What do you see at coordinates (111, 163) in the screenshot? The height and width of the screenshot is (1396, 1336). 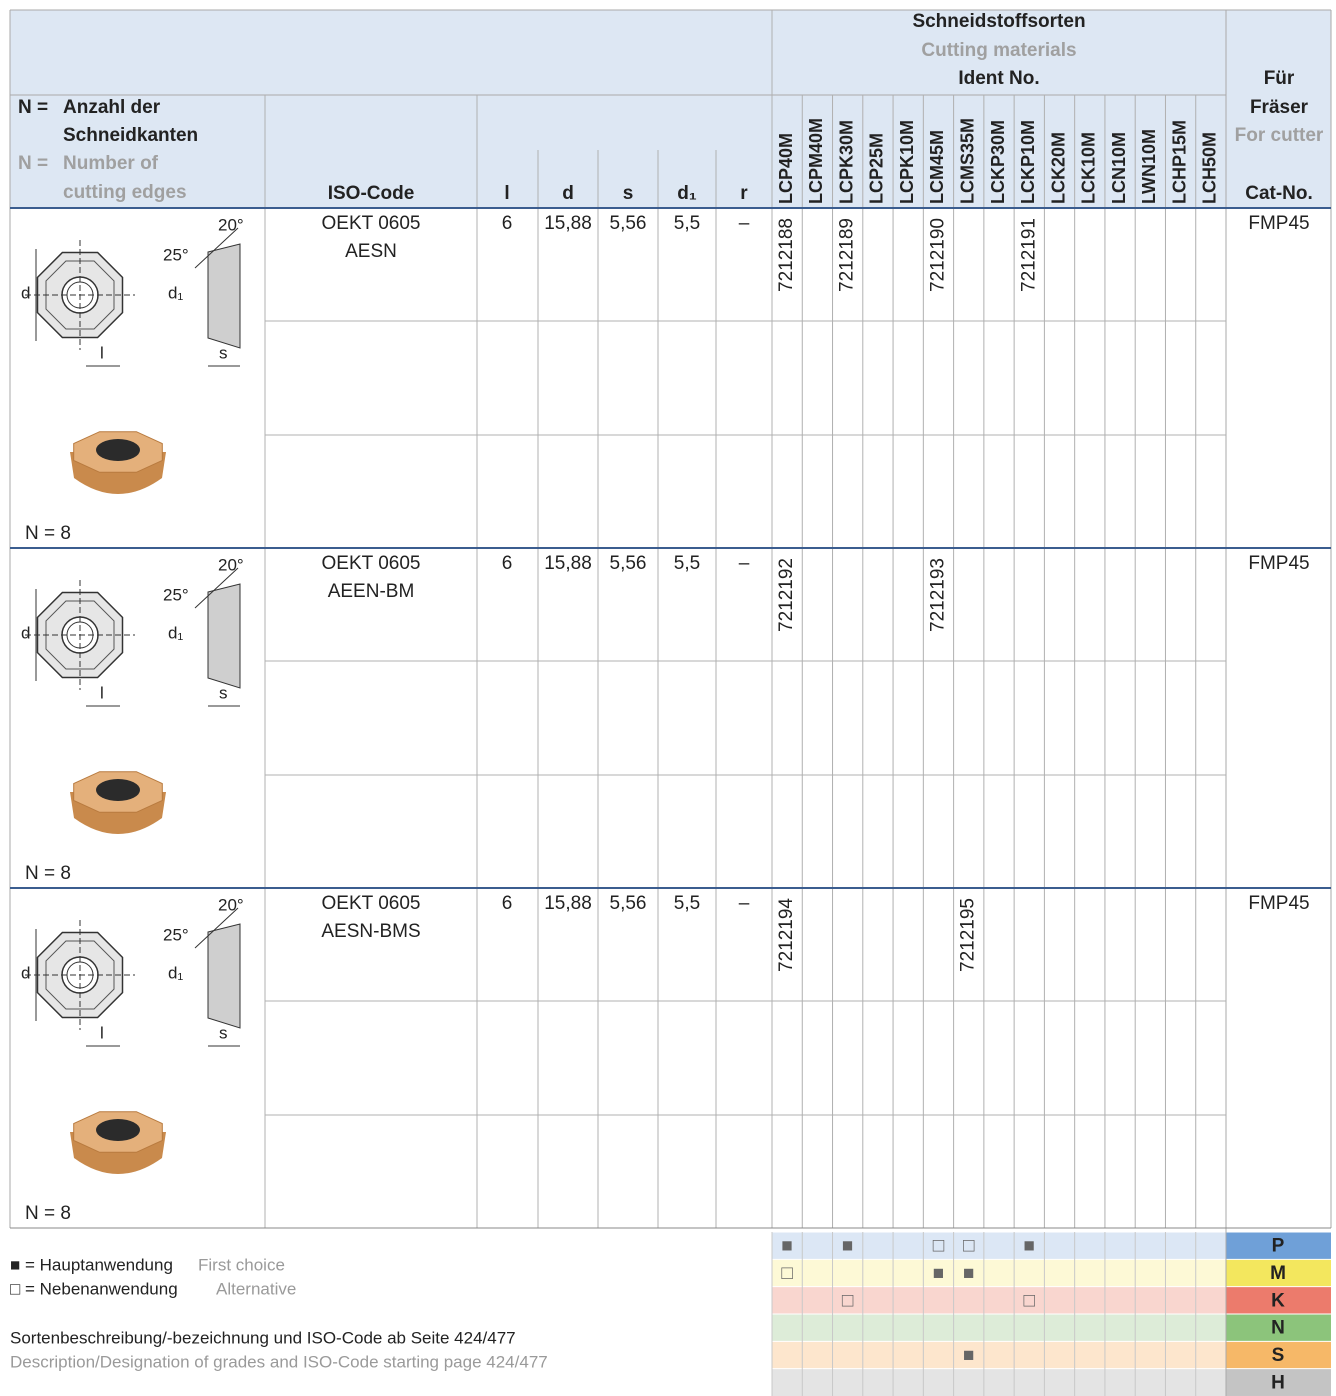 I see `n-legend: Number of` at bounding box center [111, 163].